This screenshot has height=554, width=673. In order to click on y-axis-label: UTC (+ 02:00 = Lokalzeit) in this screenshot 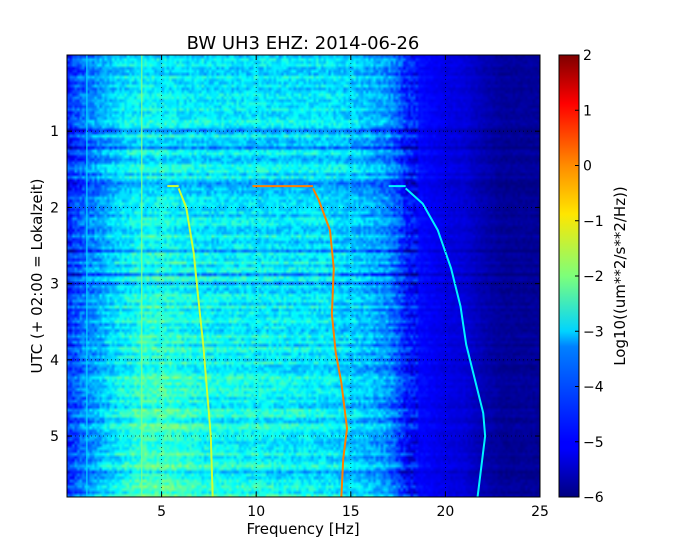, I will do `click(37, 275)`.